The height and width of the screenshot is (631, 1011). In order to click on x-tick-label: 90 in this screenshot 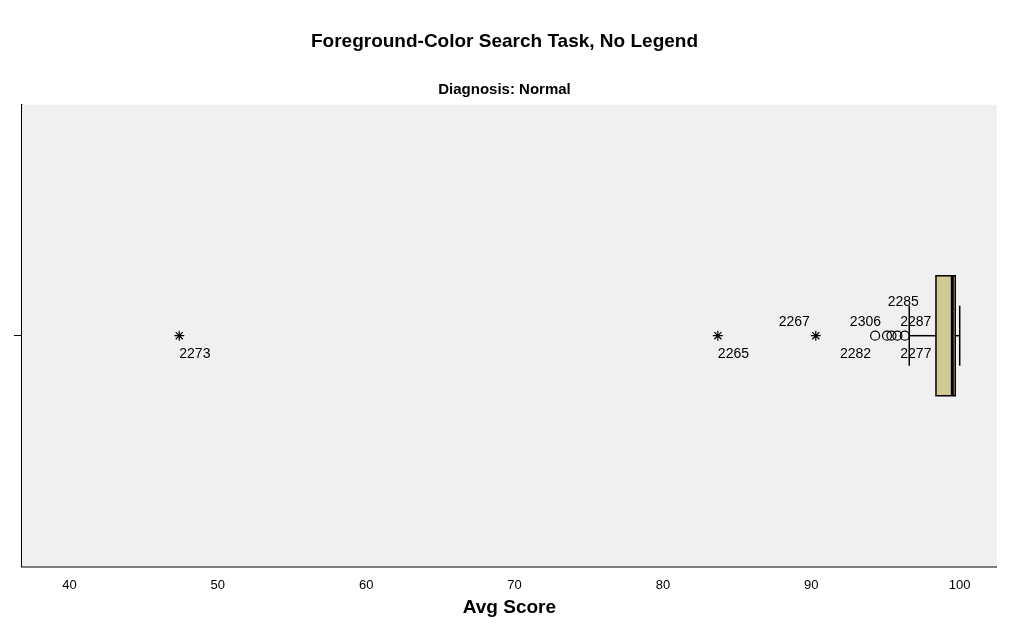, I will do `click(811, 584)`.